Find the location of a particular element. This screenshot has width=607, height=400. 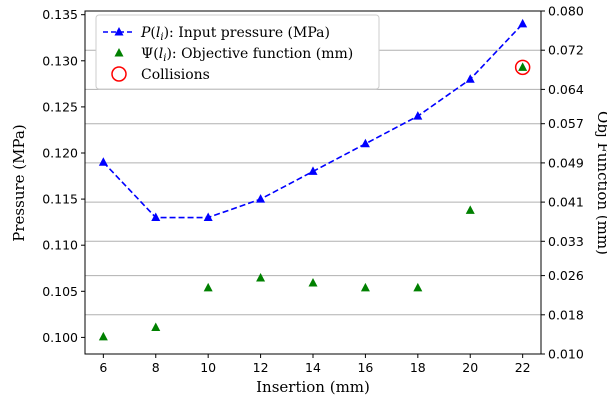

left-y-axis-ticks: 0.100 0.105 0.110 0.115 0.120 0.125 0.130 0.135 is located at coordinates (63, 176).